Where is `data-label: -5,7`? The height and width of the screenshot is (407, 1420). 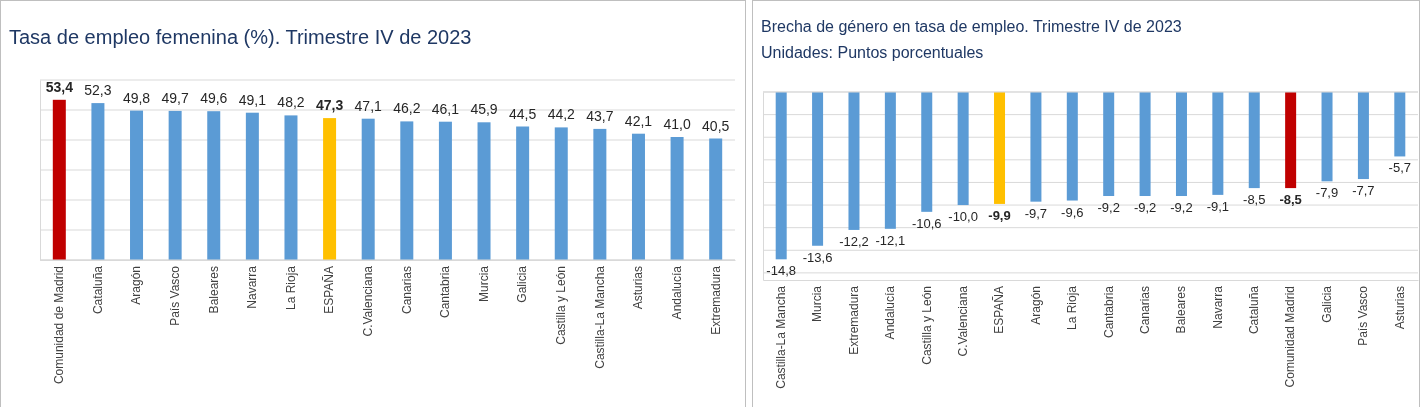
data-label: -5,7 is located at coordinates (1400, 168).